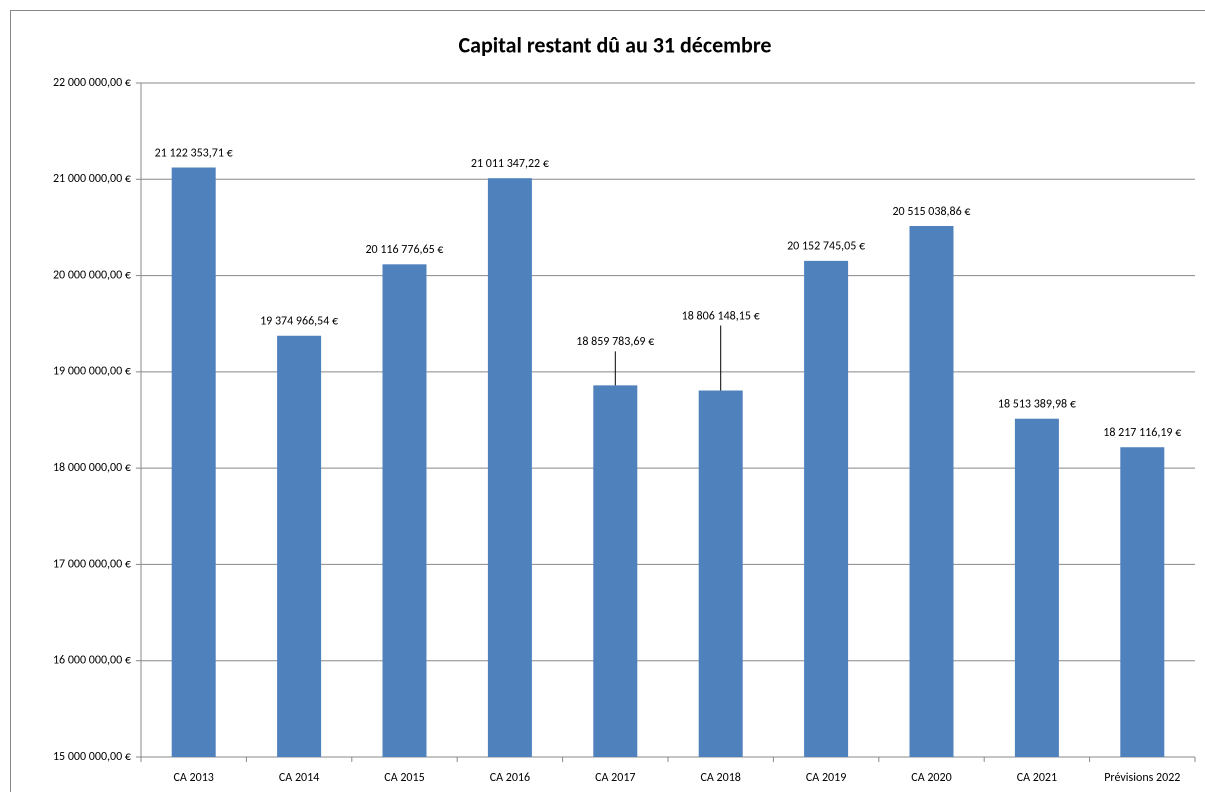 This screenshot has width=1205, height=792. Describe the element at coordinates (614, 44) in the screenshot. I see `chart-title: Capital restant dû au 31 décembre` at that location.